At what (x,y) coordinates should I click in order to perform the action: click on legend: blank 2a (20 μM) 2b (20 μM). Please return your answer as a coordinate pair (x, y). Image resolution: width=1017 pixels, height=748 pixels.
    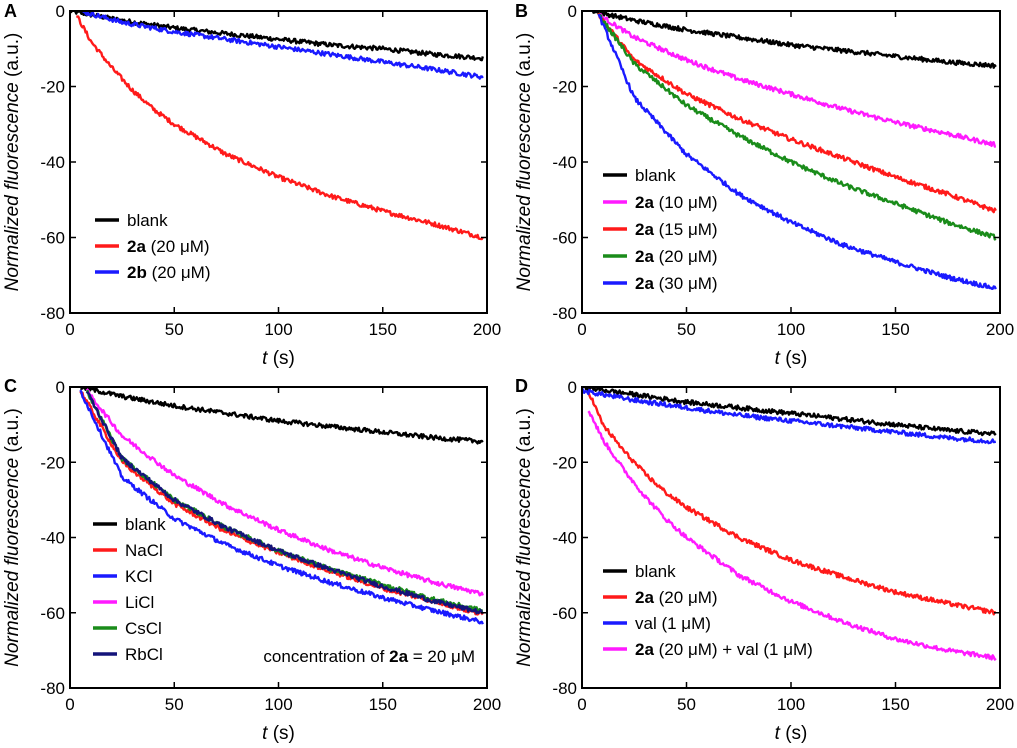
    Looking at the image, I should click on (152, 246).